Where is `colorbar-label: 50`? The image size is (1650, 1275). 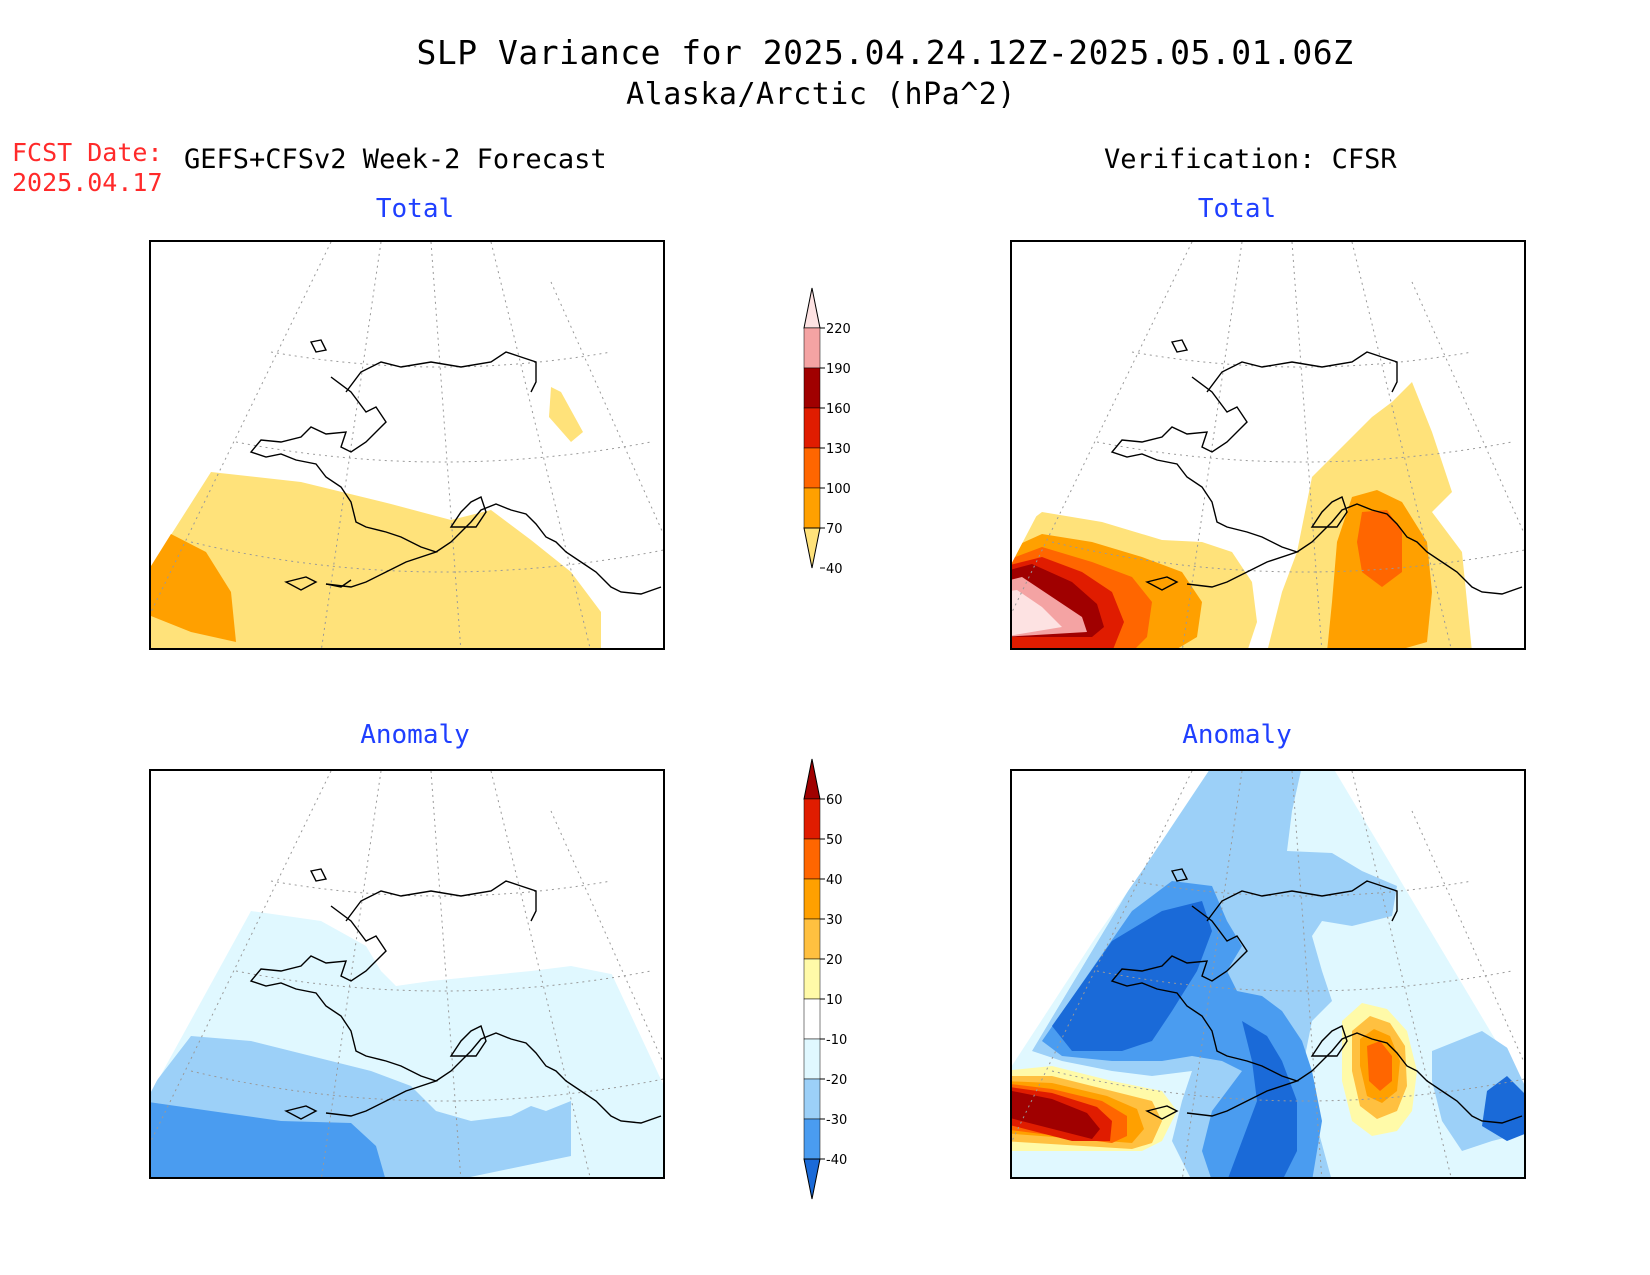 colorbar-label: 50 is located at coordinates (834, 840).